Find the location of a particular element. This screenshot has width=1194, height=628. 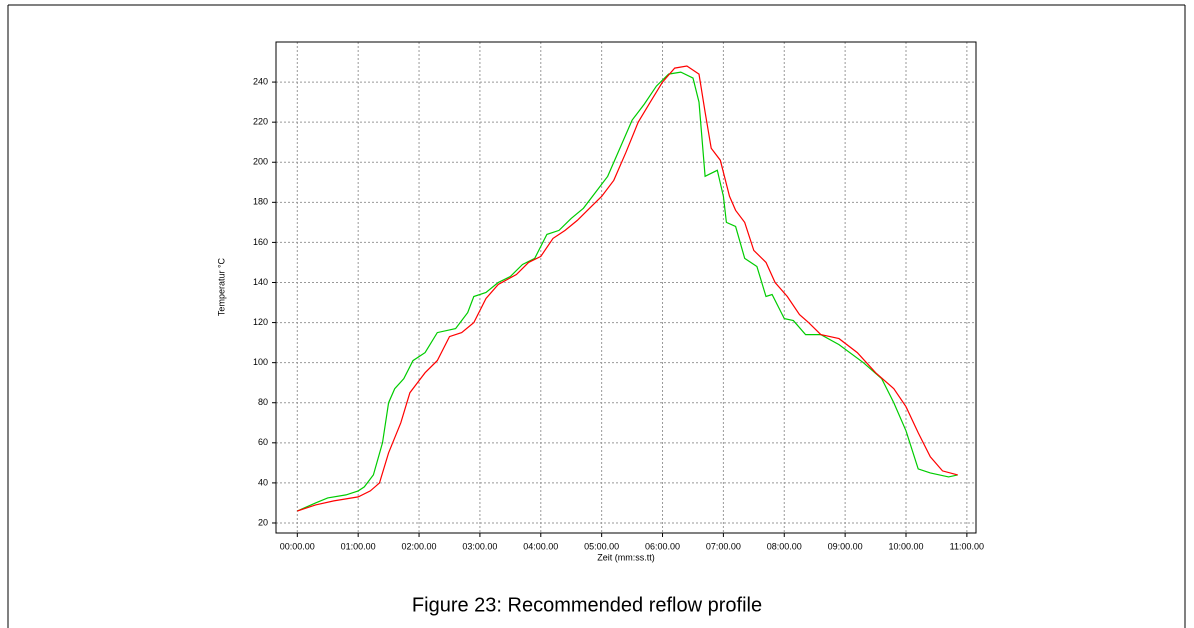

x-tick-label: 11:00.00 is located at coordinates (967, 546).